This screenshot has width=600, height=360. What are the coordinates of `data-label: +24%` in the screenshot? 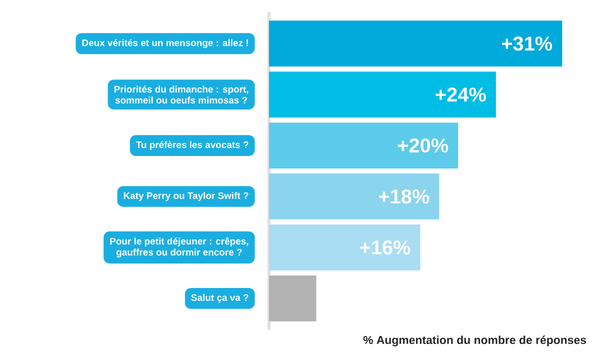 It's located at (461, 95).